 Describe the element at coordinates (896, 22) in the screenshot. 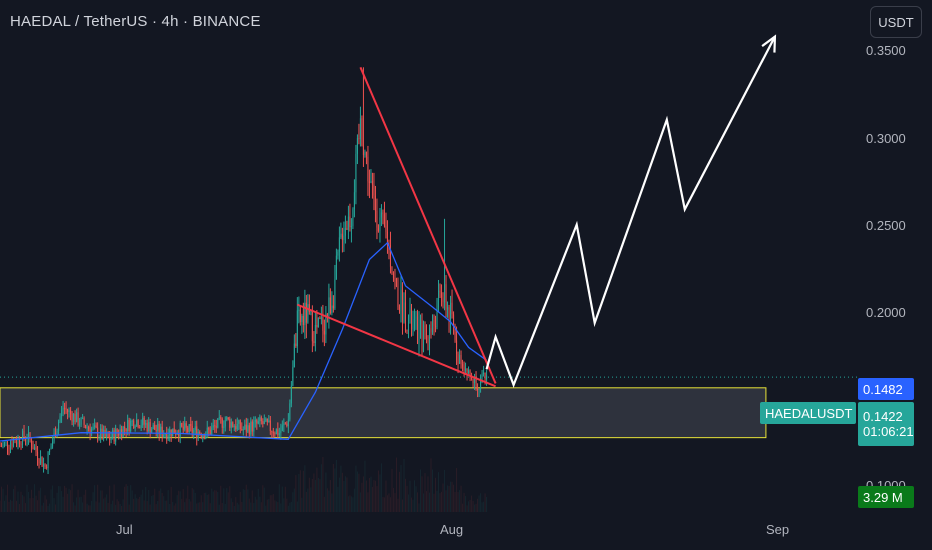

I see `currency-button: USDT` at that location.